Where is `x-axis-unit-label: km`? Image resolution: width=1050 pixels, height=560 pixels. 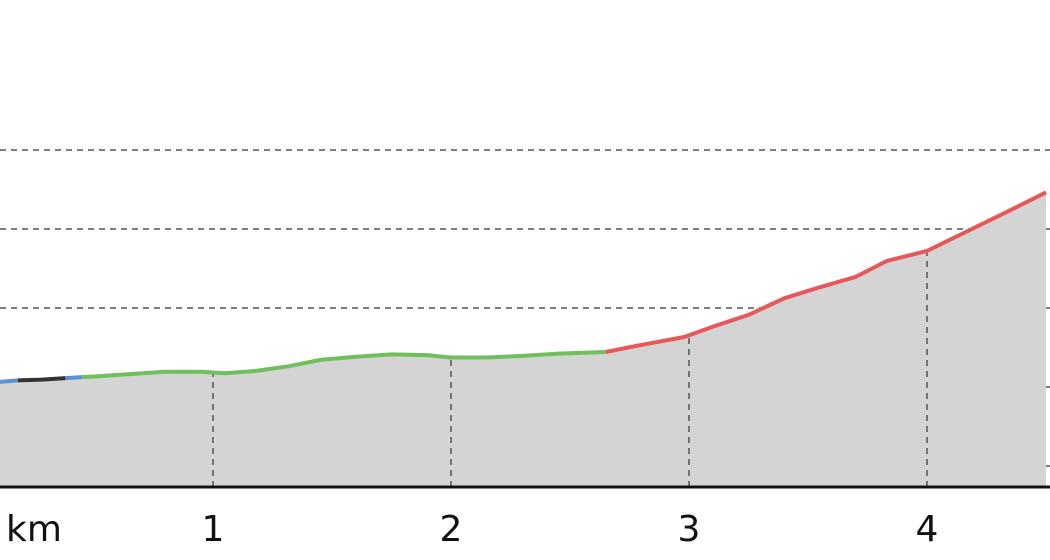
x-axis-unit-label: km is located at coordinates (34, 529).